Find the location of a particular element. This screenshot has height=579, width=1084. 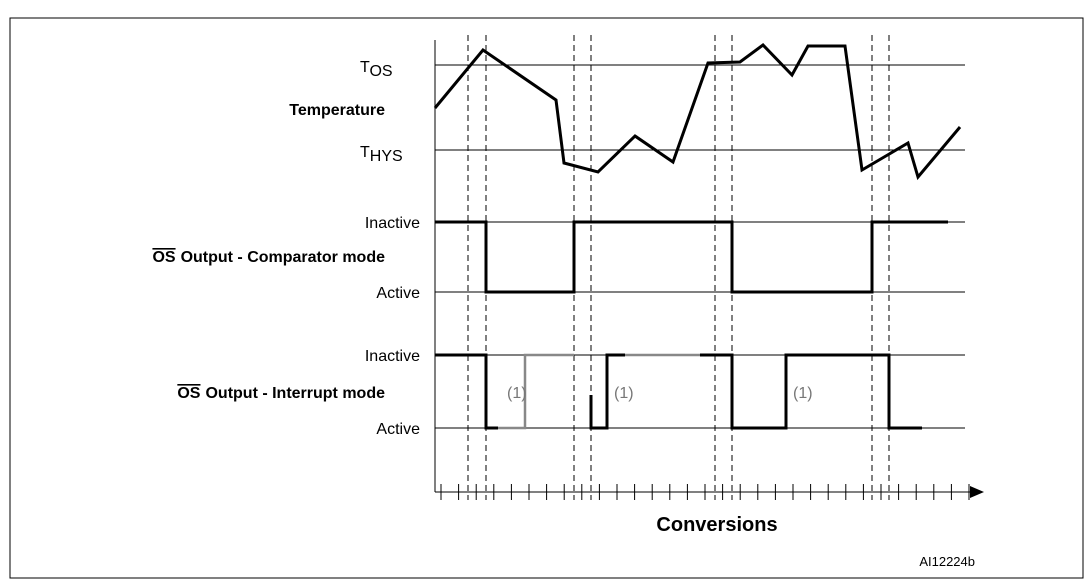

x-axis-label: Conversions is located at coordinates (716, 525).